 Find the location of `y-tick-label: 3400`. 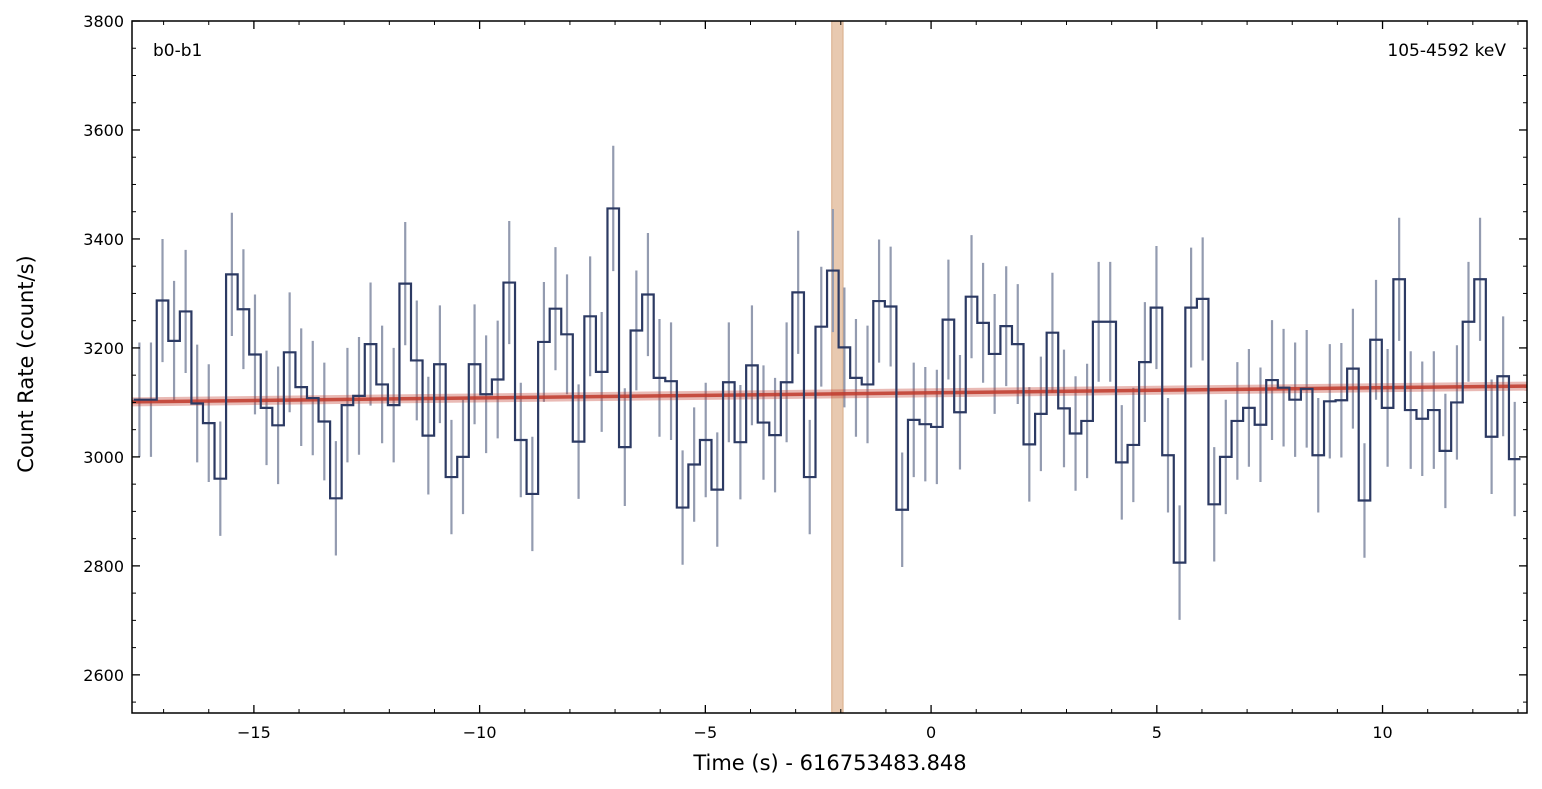

y-tick-label: 3400 is located at coordinates (103, 239).